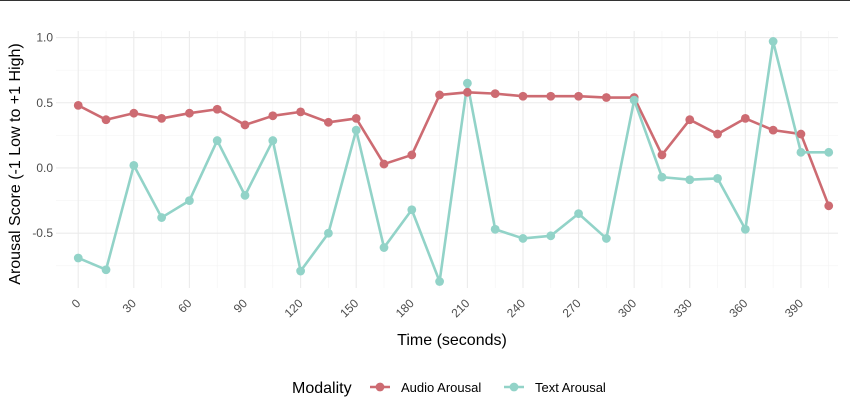  Describe the element at coordinates (488, 387) in the screenshot. I see `legend-items: Audio Arousal Text Arousal` at that location.